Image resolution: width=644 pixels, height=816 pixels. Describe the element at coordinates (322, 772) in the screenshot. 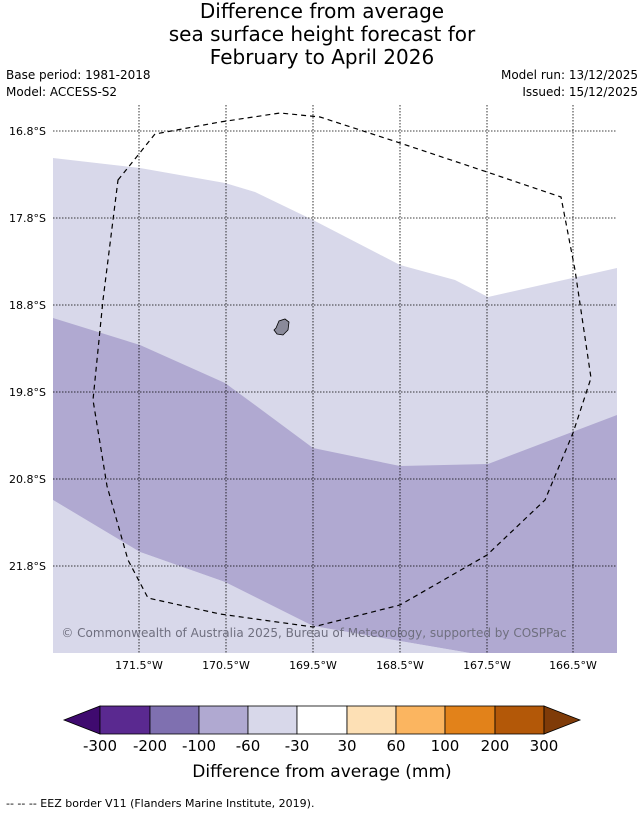

I see `colorbar-title: Difference from average (mm)` at that location.